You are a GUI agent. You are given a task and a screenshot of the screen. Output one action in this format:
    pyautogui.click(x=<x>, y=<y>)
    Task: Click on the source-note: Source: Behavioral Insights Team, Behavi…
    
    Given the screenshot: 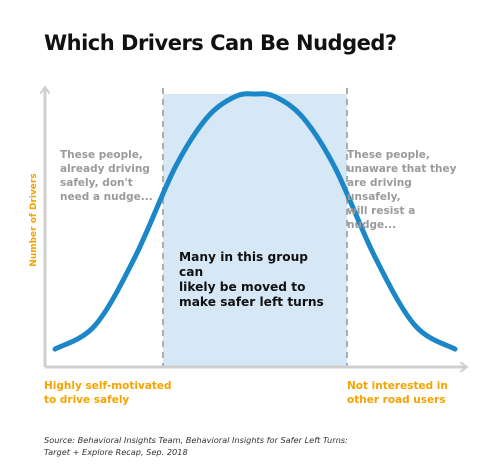 What is the action you would take?
    pyautogui.click(x=196, y=446)
    